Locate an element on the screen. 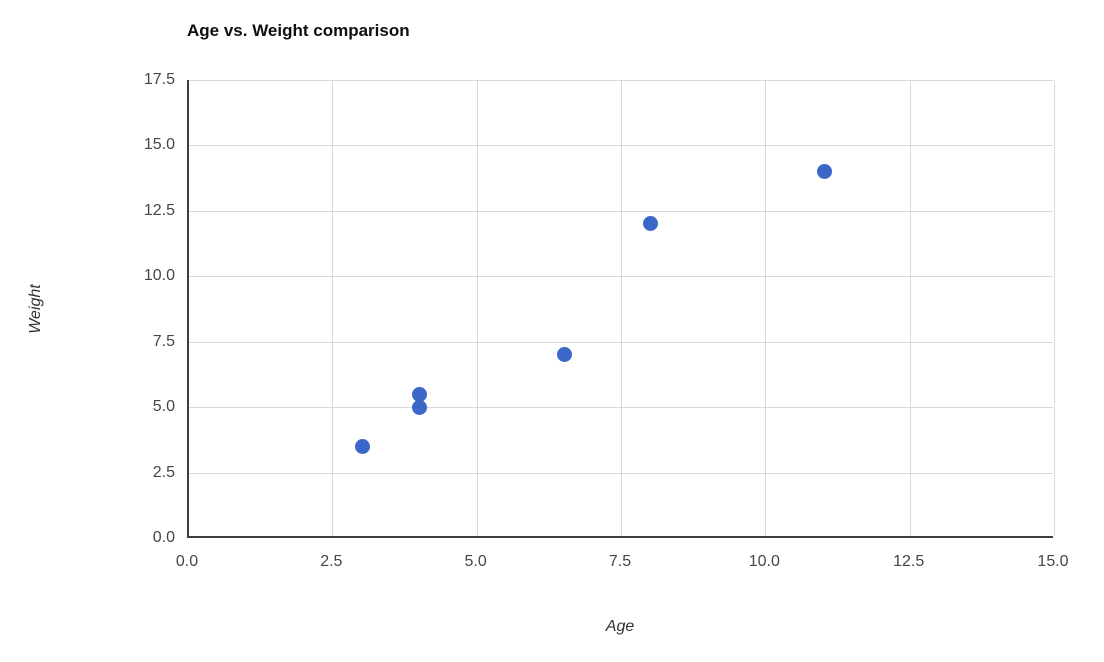 This screenshot has width=1104, height=662. x-tick-label: 15.0 is located at coordinates (1053, 561).